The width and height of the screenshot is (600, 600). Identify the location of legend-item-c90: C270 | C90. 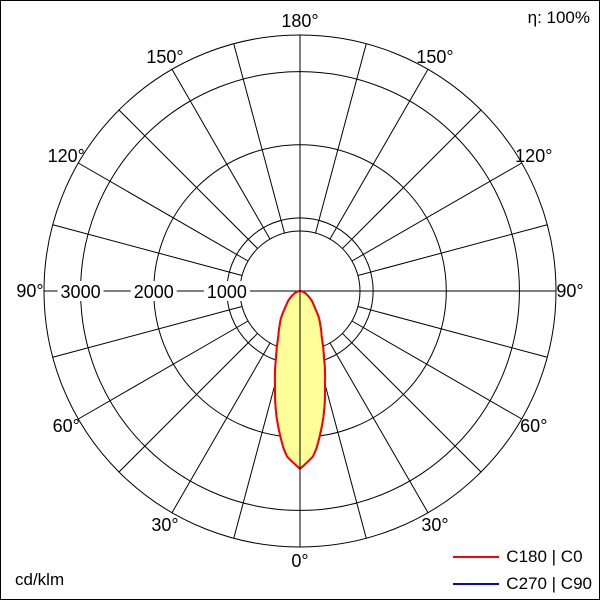
(522, 584).